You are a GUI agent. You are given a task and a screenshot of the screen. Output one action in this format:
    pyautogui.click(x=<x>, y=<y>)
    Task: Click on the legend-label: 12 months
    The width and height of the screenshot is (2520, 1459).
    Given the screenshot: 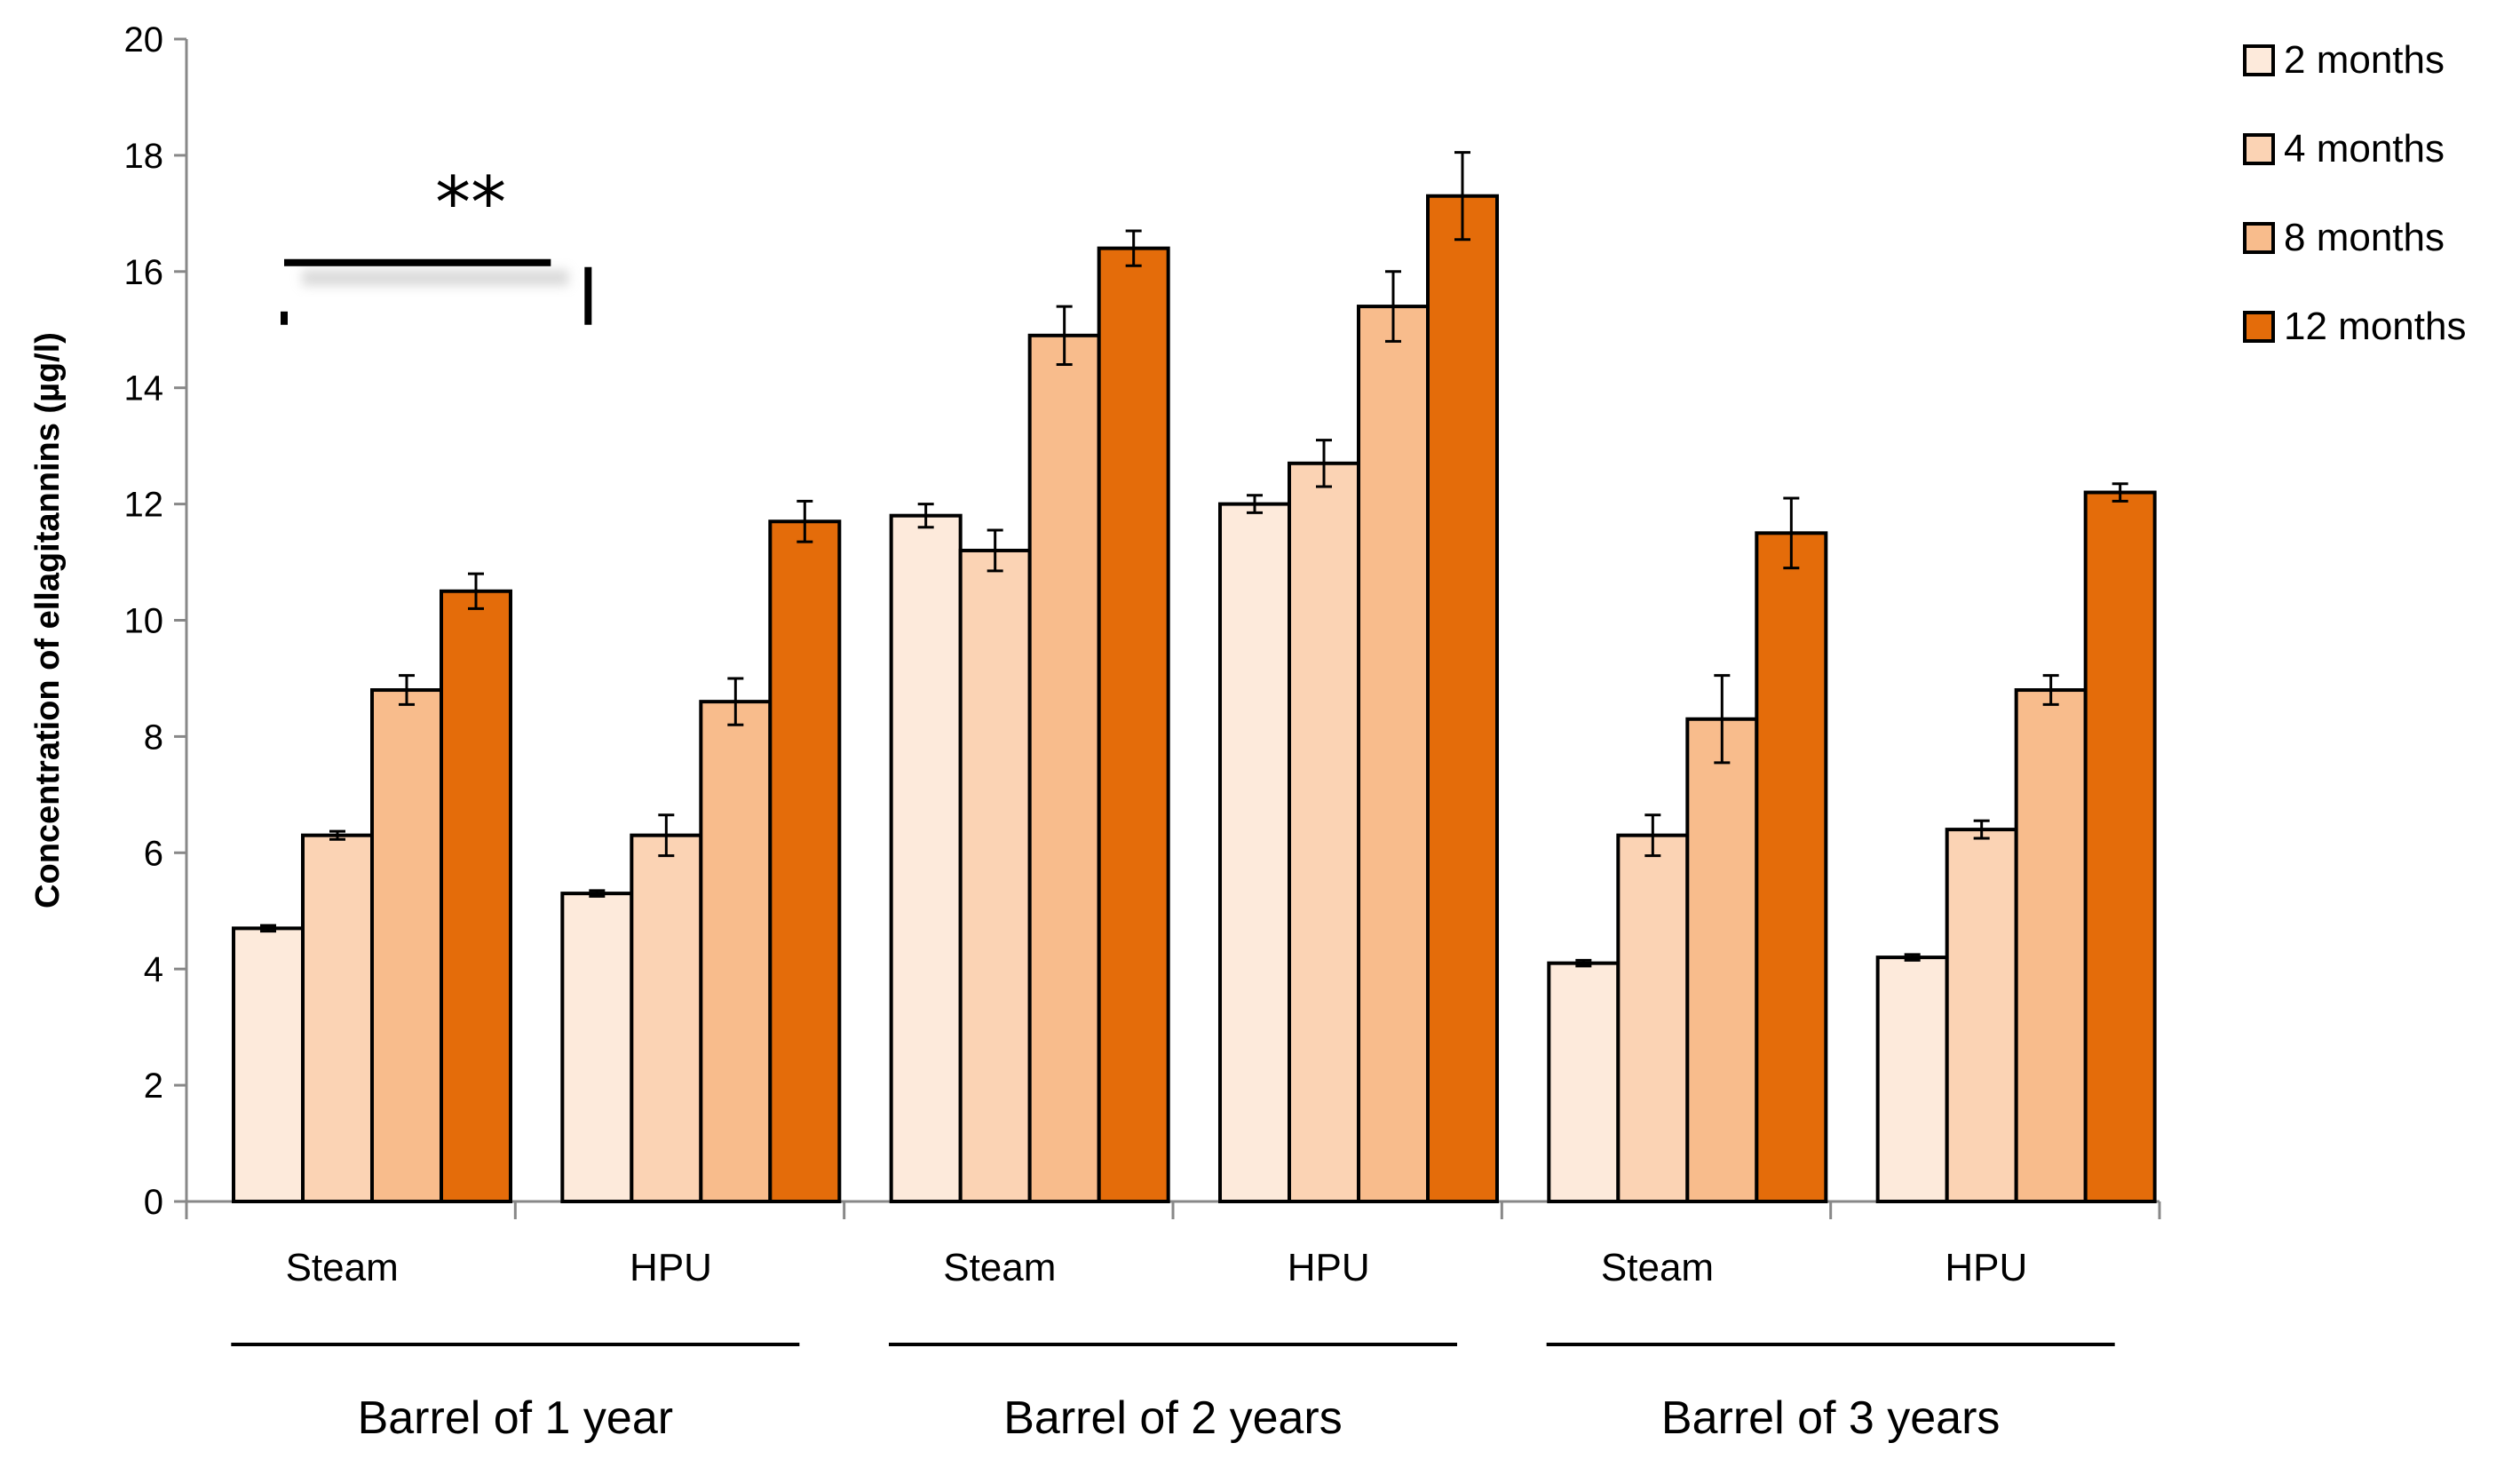 What is the action you would take?
    pyautogui.click(x=2375, y=326)
    